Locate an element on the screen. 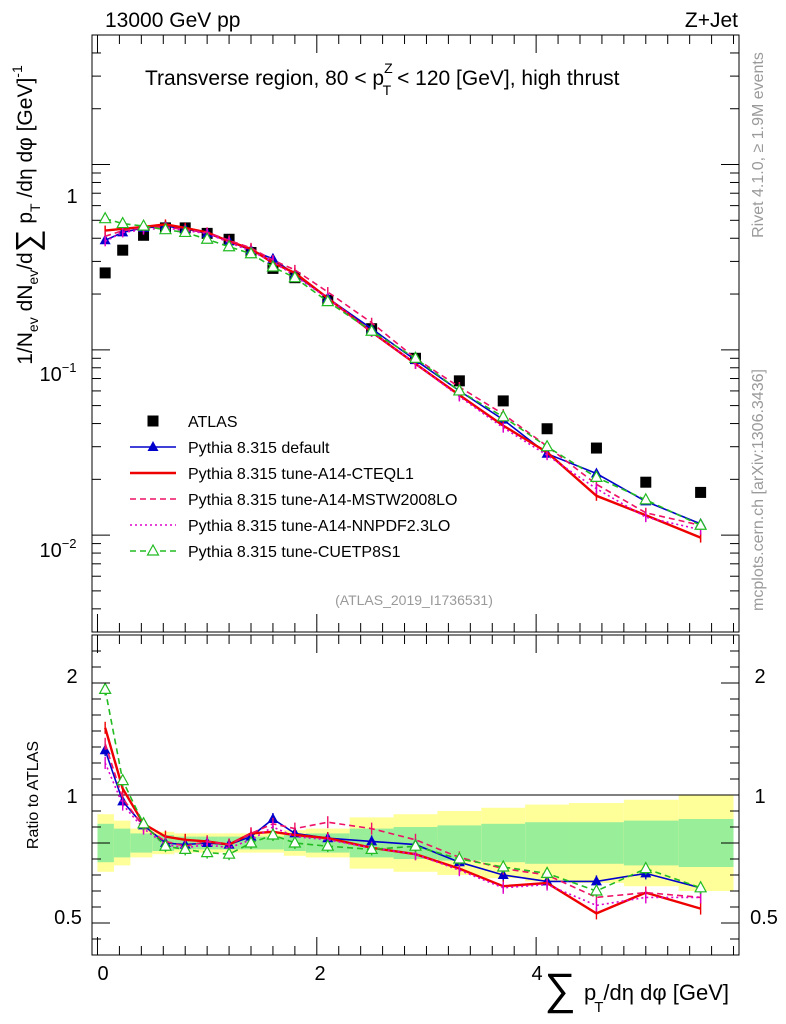 This screenshot has height=1024, width=786. legend-label-2: Pythia 8.315 tune-A14-CTEQL1 is located at coordinates (301, 474).